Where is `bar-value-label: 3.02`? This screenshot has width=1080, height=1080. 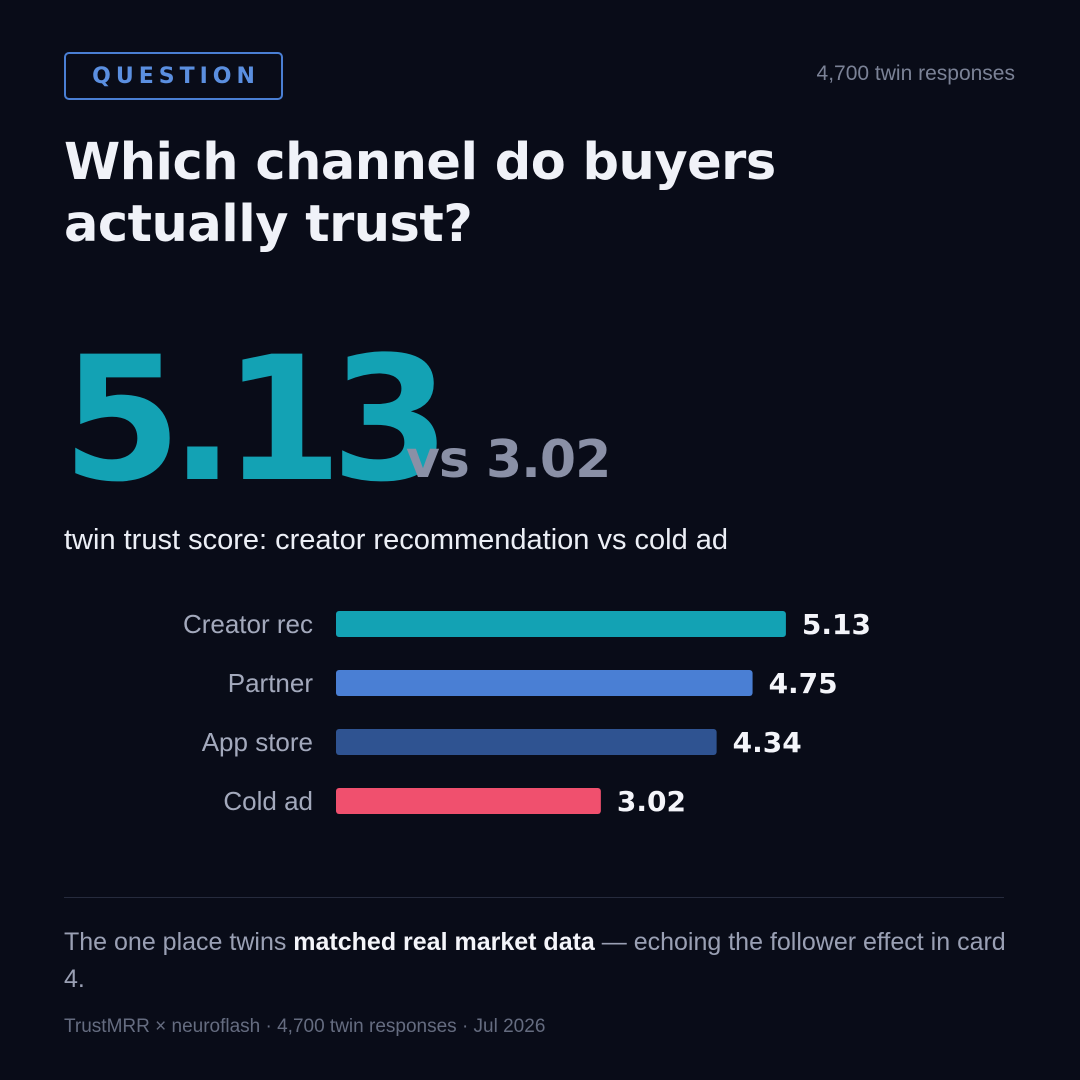 bar-value-label: 3.02 is located at coordinates (651, 801).